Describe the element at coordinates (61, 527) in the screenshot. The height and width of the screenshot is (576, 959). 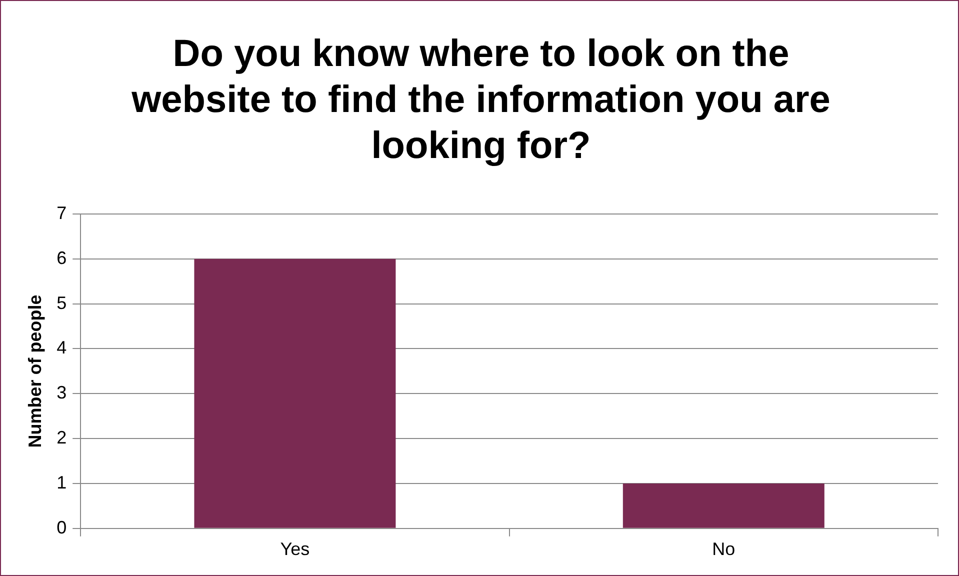
I see `y-tick-label: 0` at that location.